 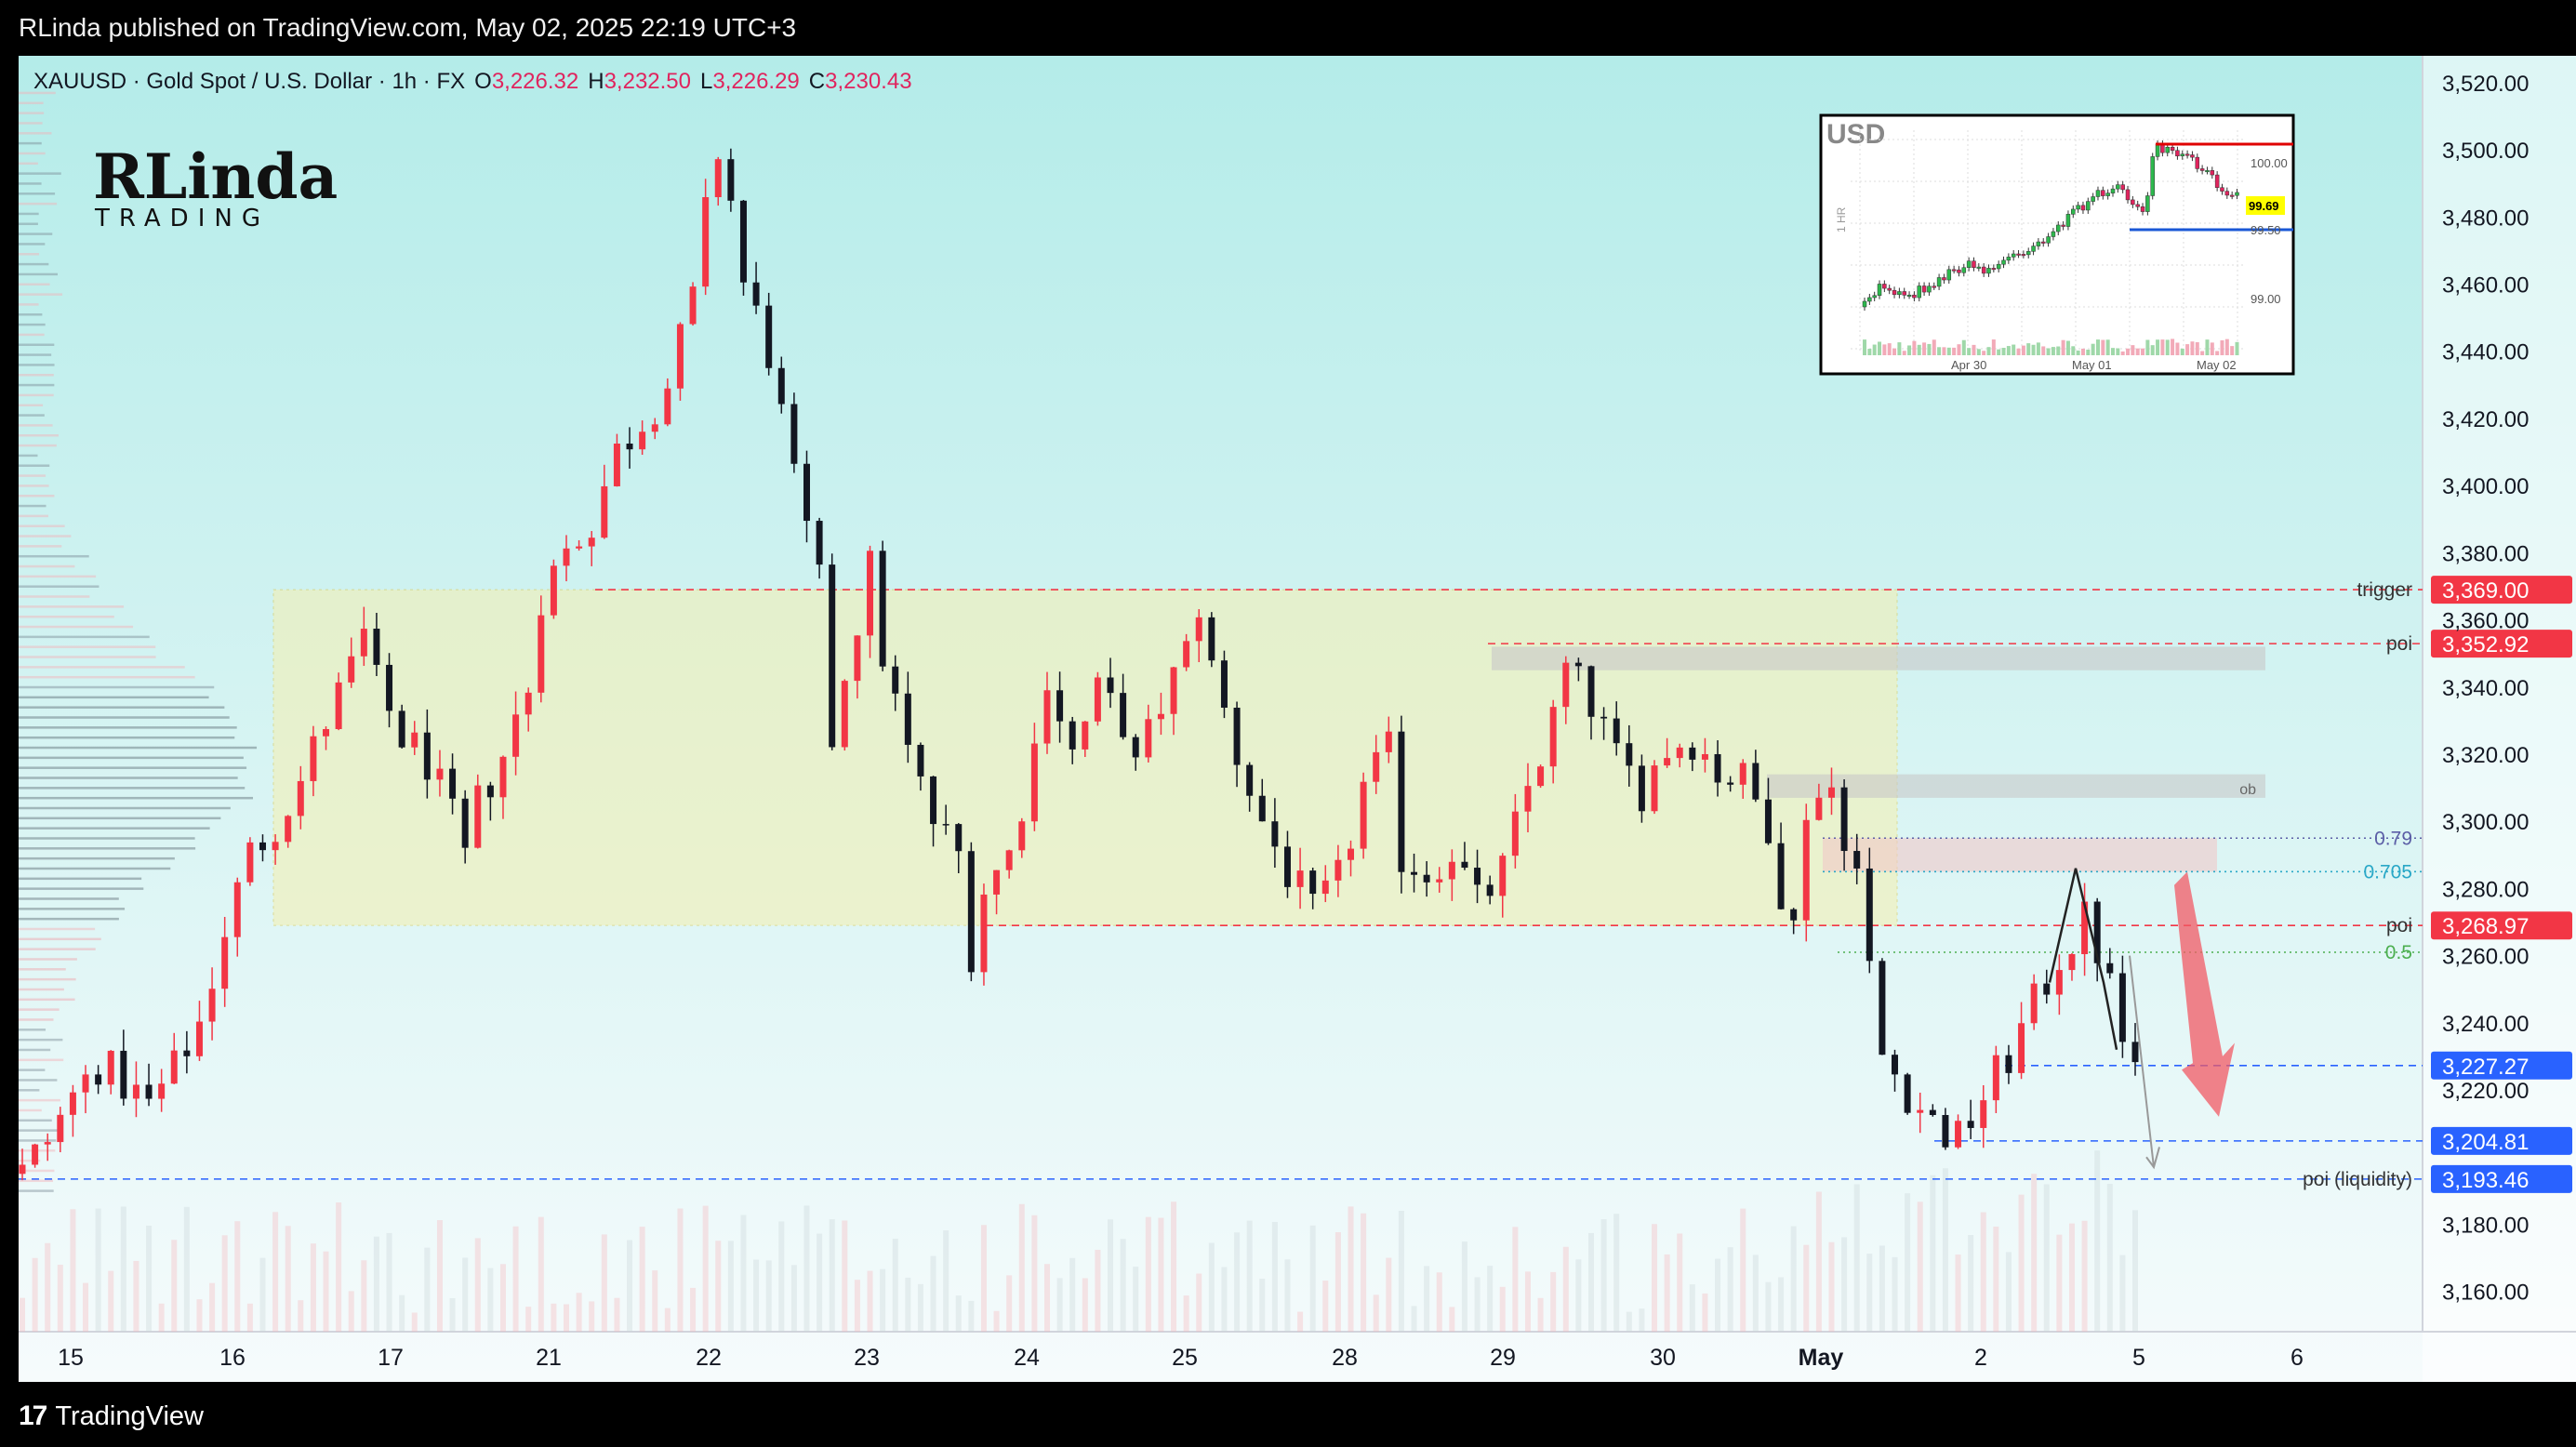 I want to click on price-tick-label: 3,480.00, so click(x=2485, y=219).